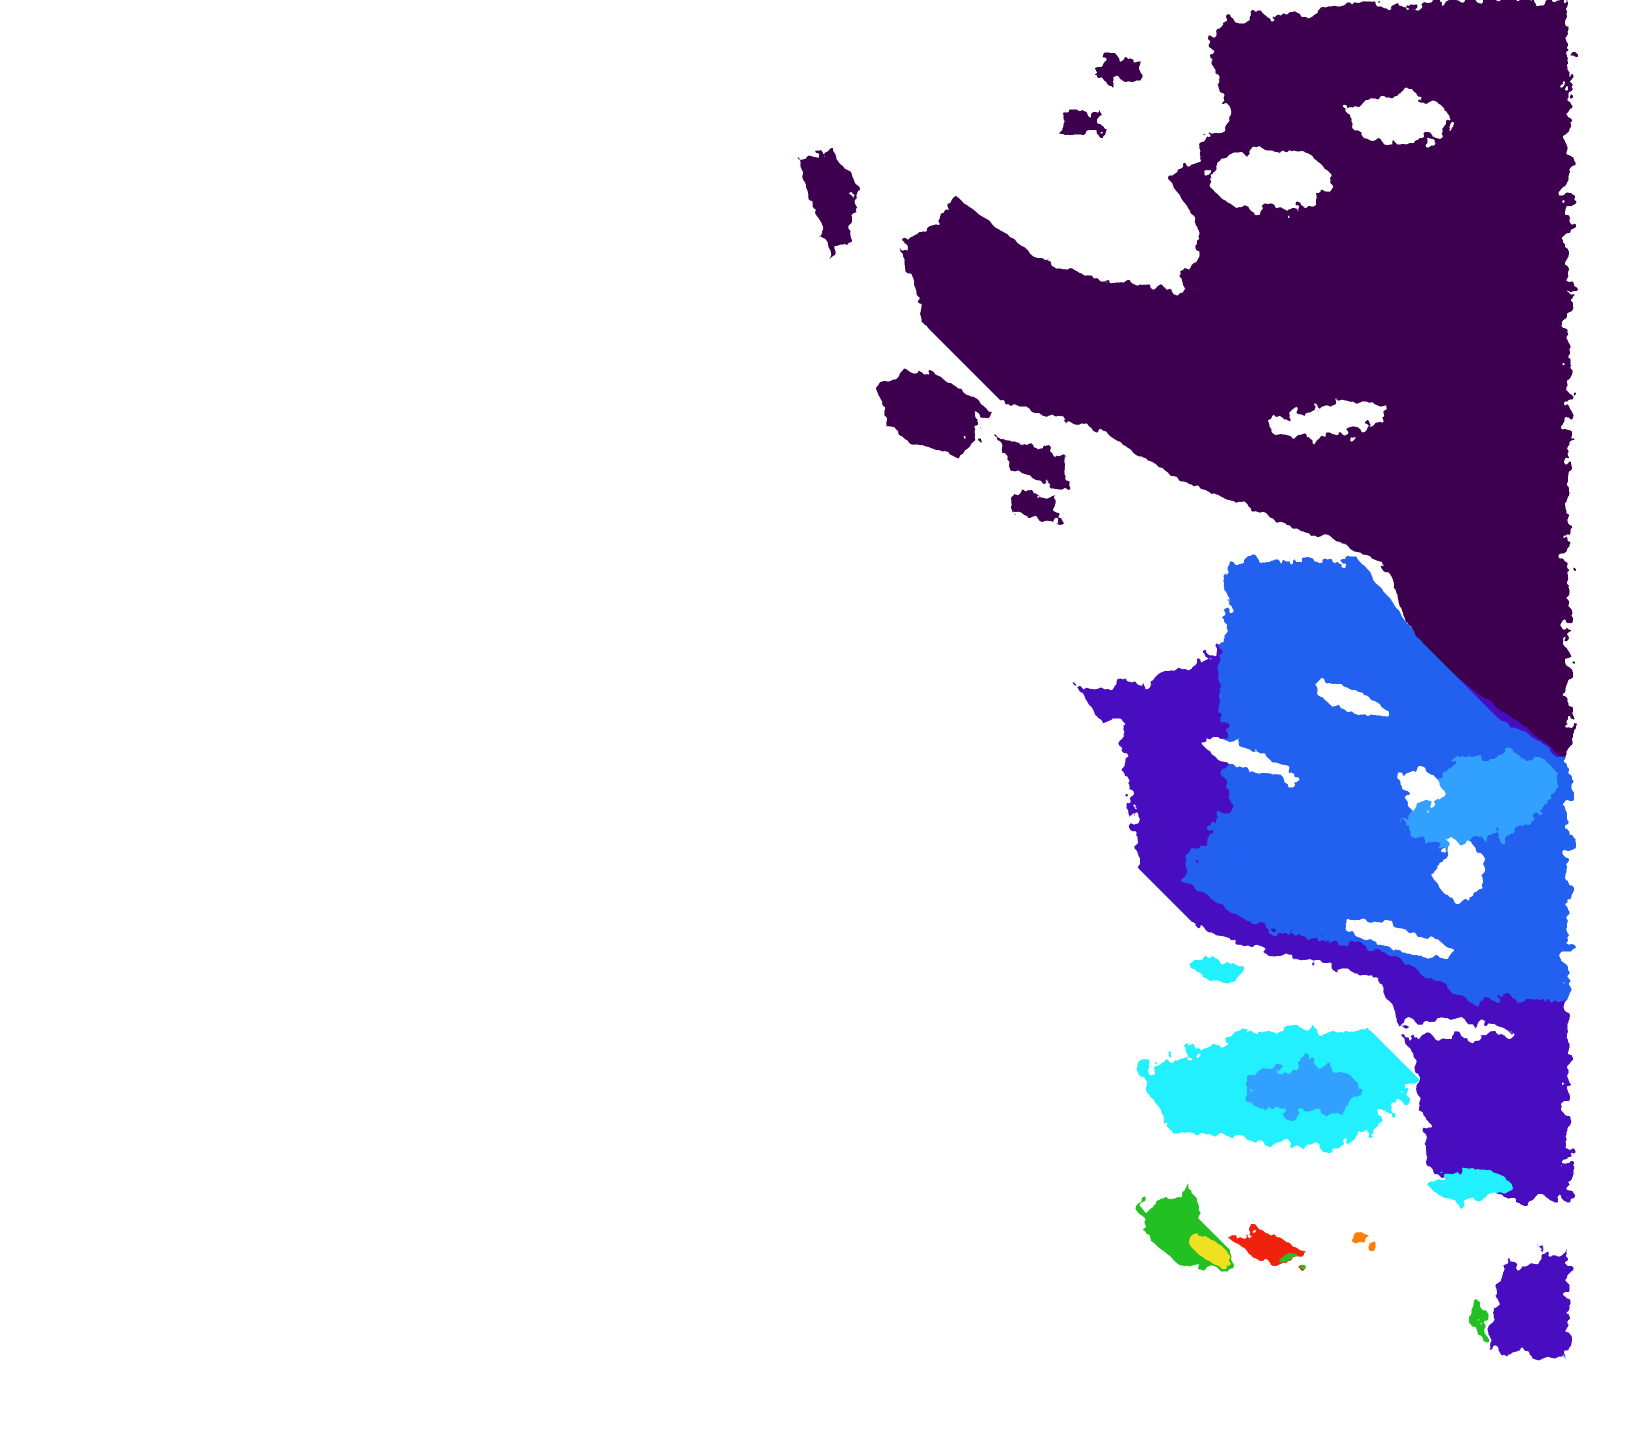  What do you see at coordinates (1320, 880) in the screenshot?
I see `blue-region` at bounding box center [1320, 880].